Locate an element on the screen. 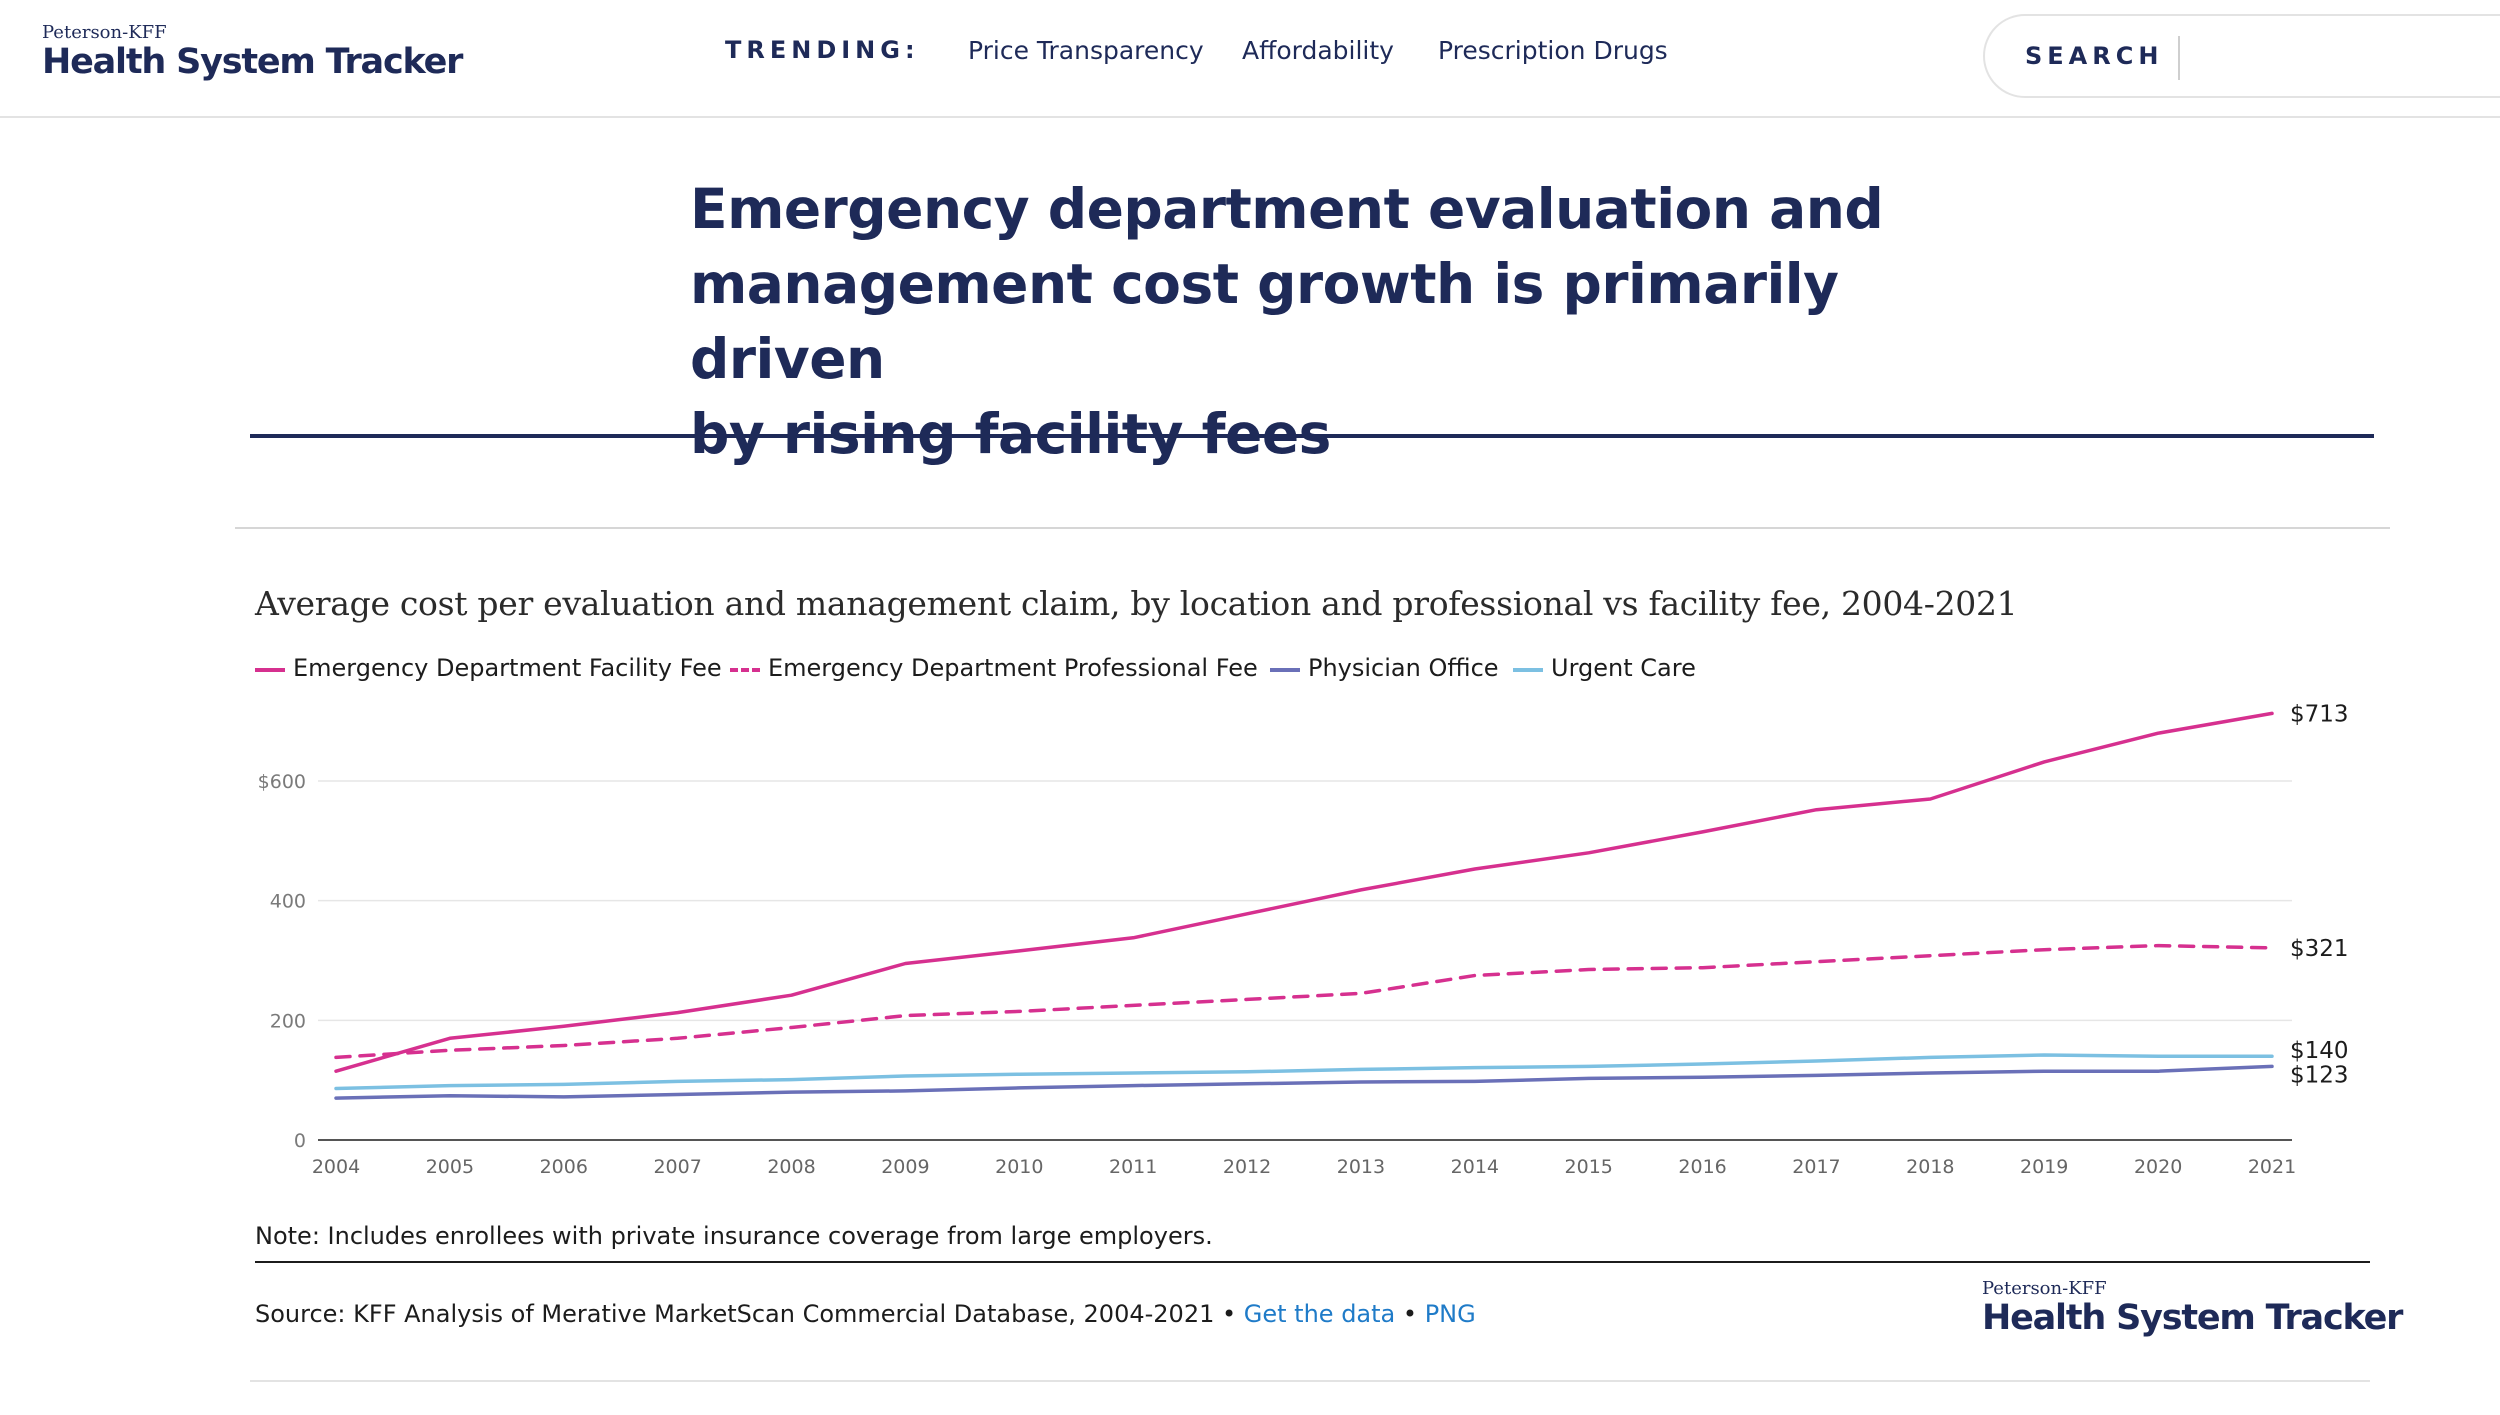 This screenshot has width=2500, height=1415. get-the-data-link: Get the data is located at coordinates (1319, 1314).